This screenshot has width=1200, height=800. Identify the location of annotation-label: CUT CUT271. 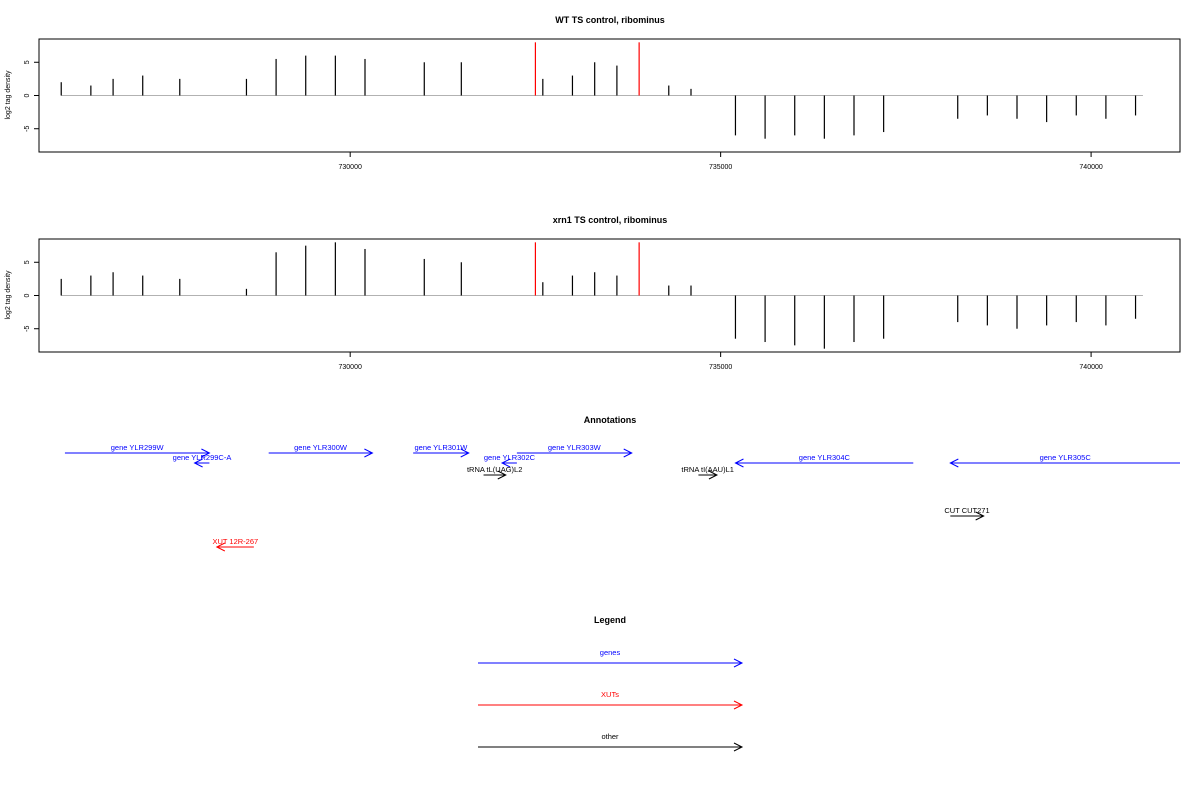
(966, 510).